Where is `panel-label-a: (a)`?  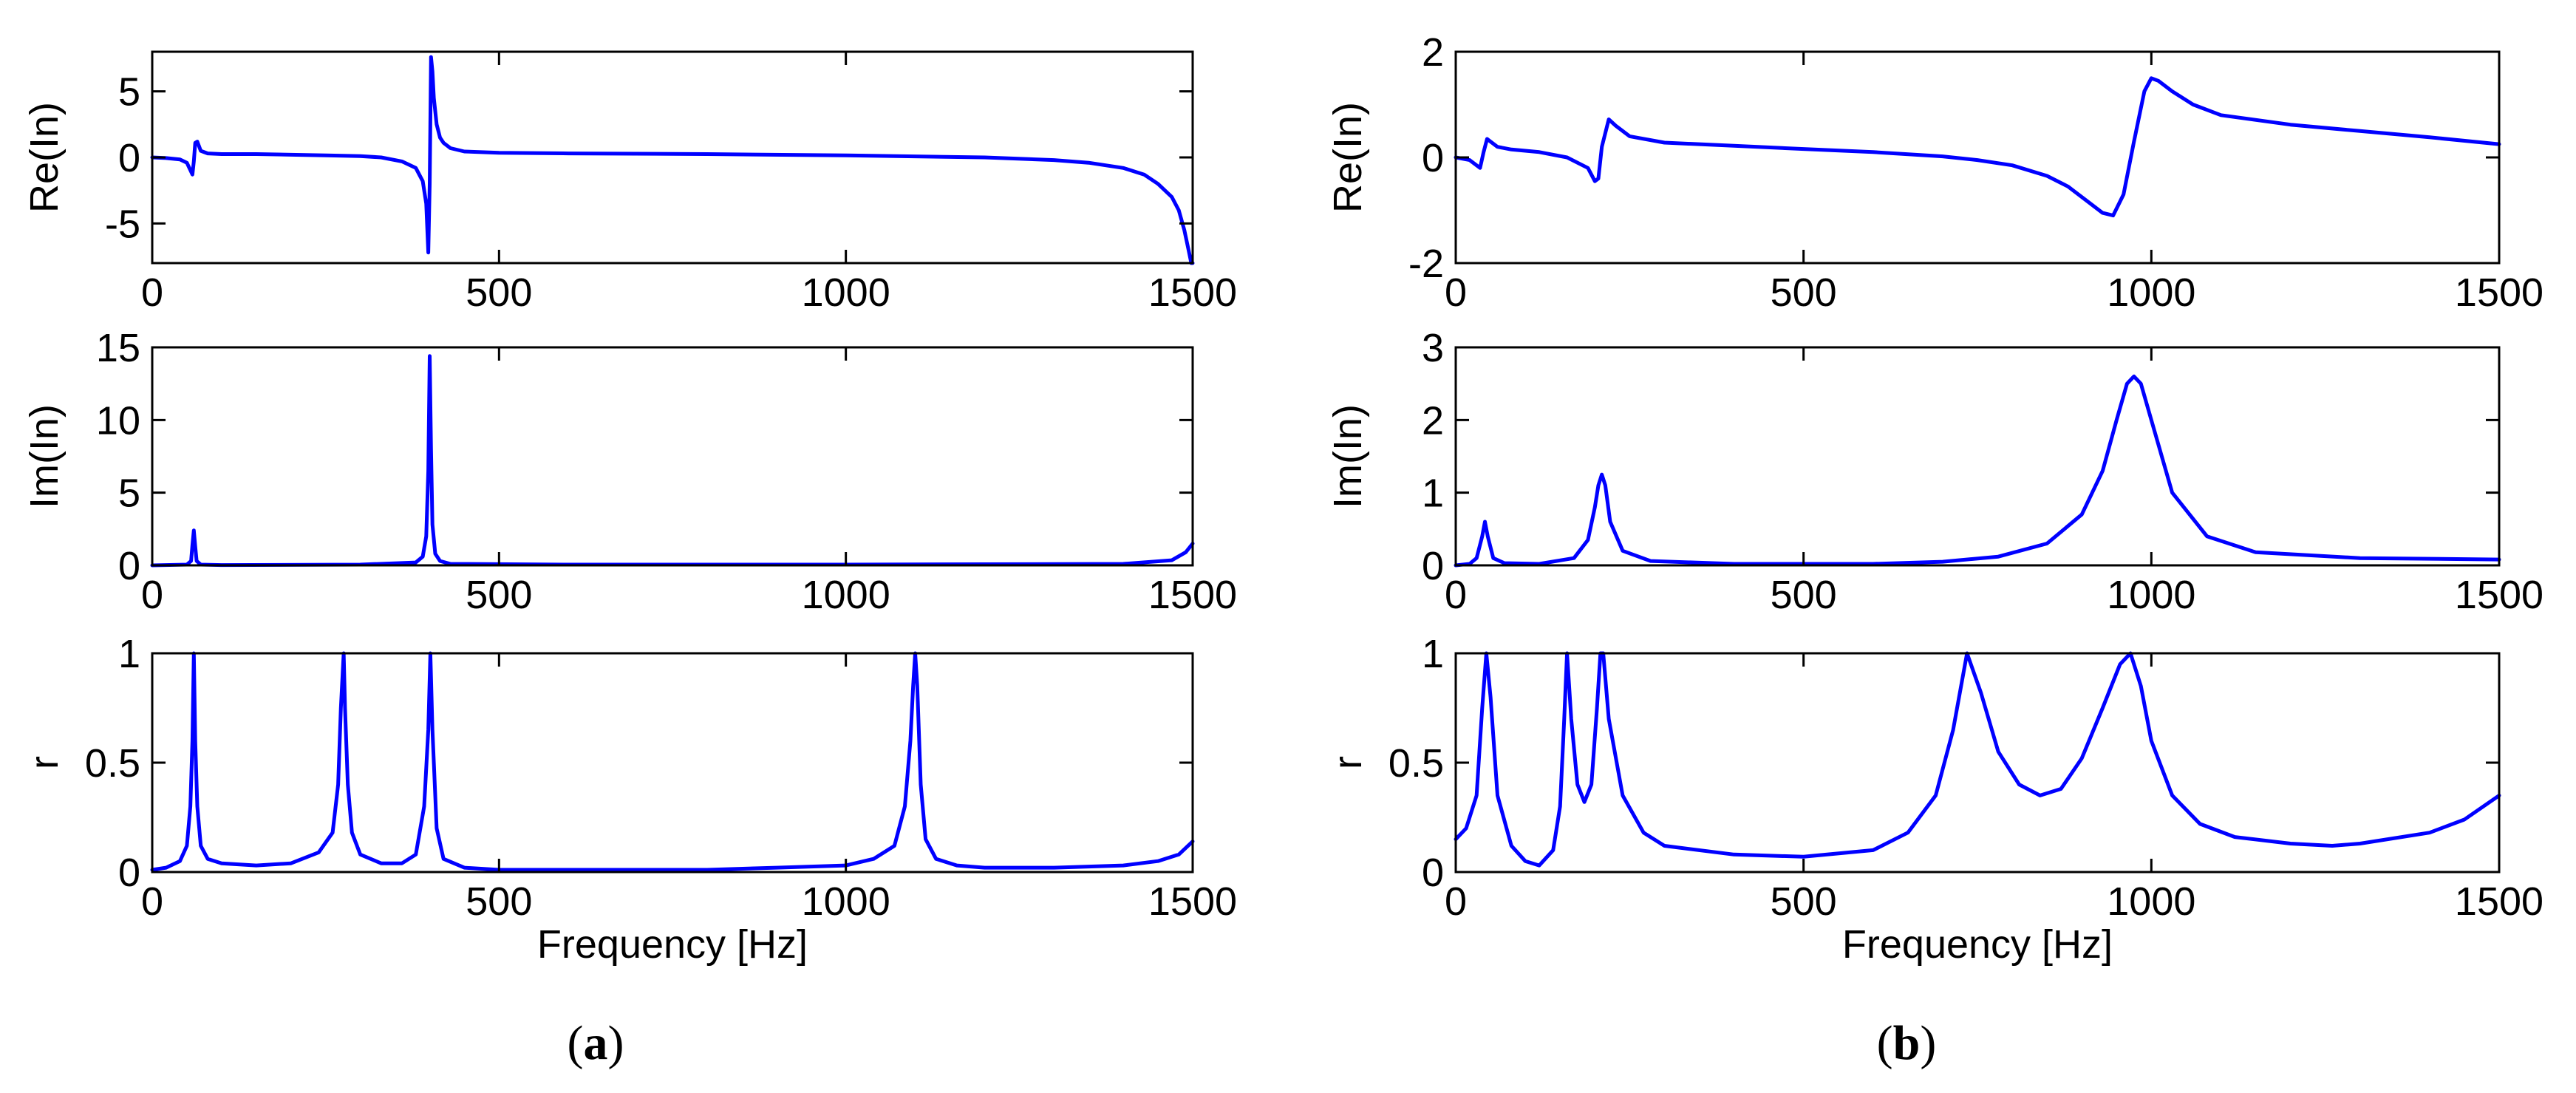 panel-label-a: (a) is located at coordinates (596, 1043).